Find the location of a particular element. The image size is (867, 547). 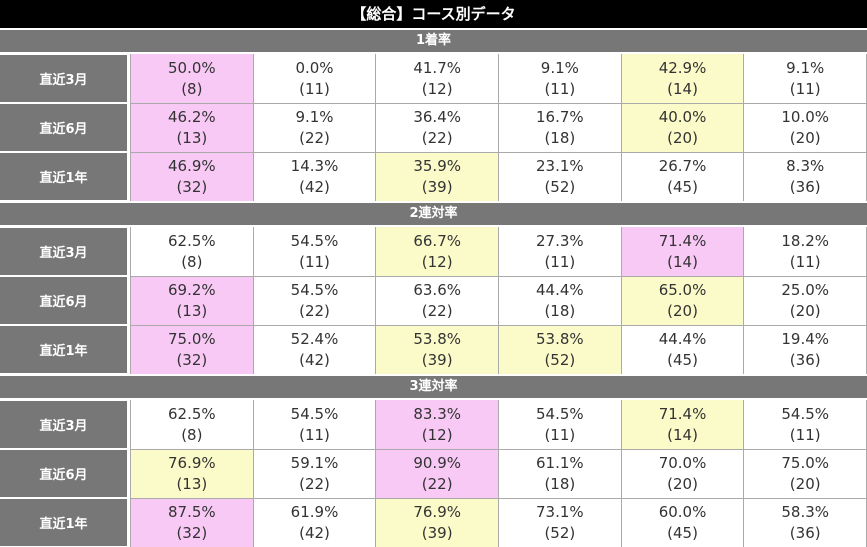

data-cell: 50.0% (8) is located at coordinates (192, 78).